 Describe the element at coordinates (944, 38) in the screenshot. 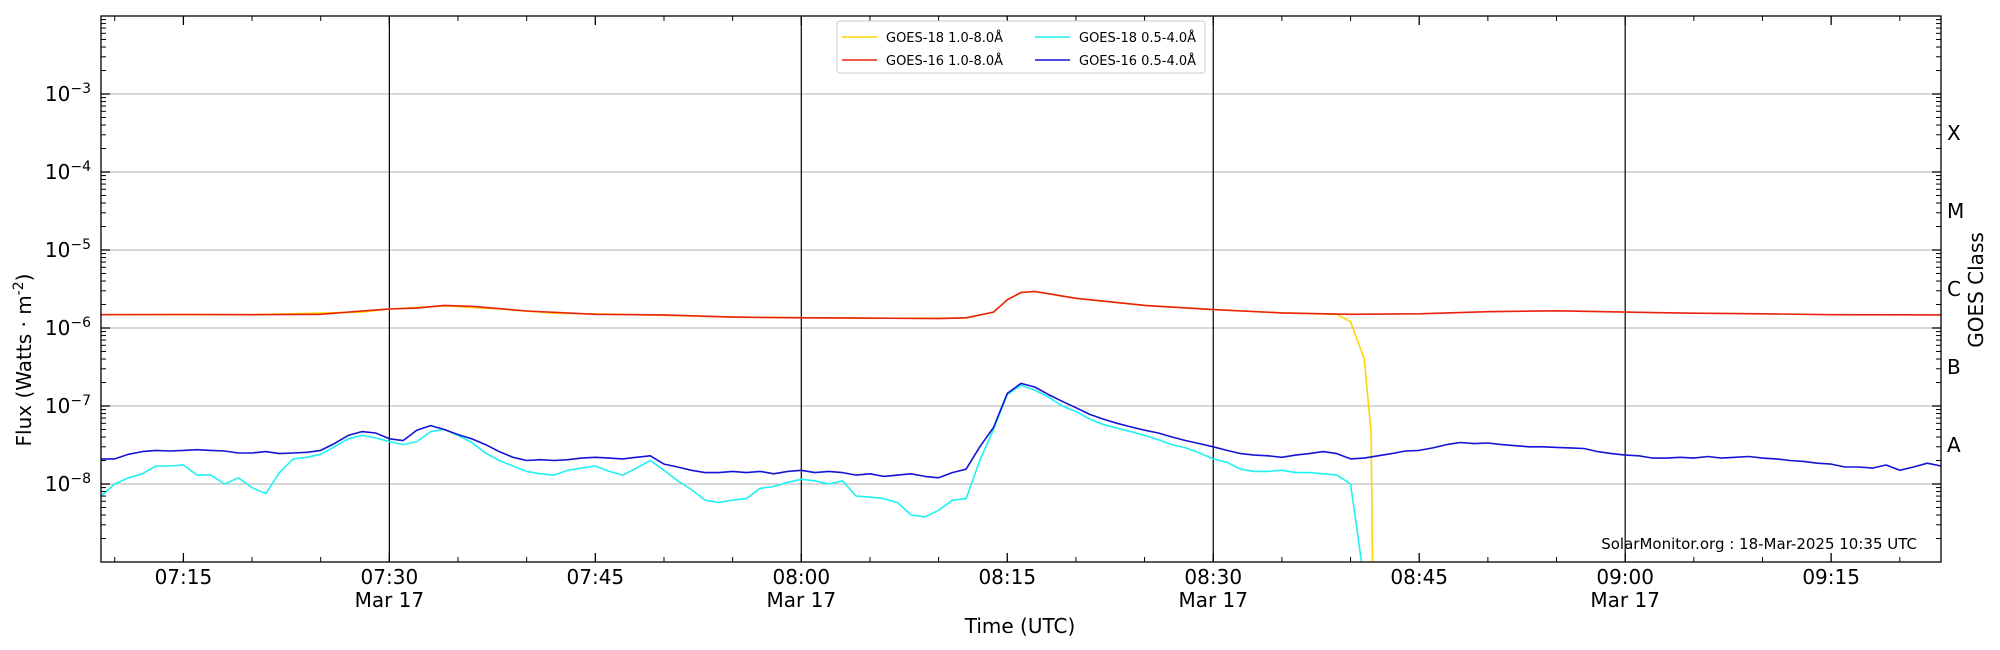

I see `legend-label: GOES-18 1.0-8.0Å` at that location.